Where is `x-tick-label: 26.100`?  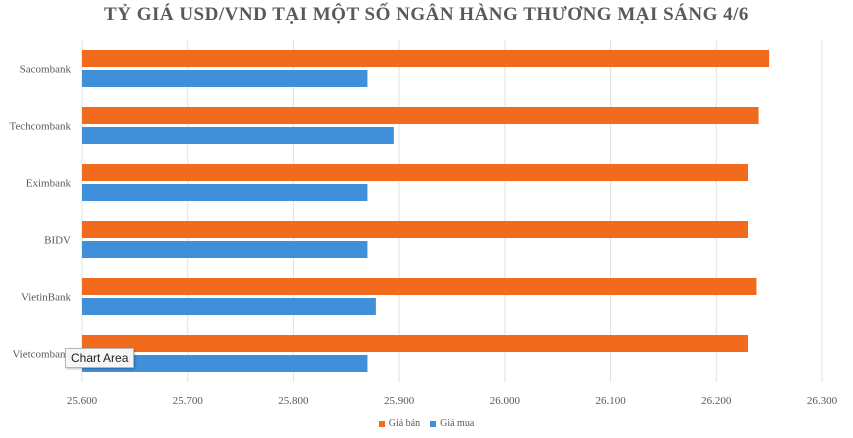
x-tick-label: 26.100 is located at coordinates (610, 401).